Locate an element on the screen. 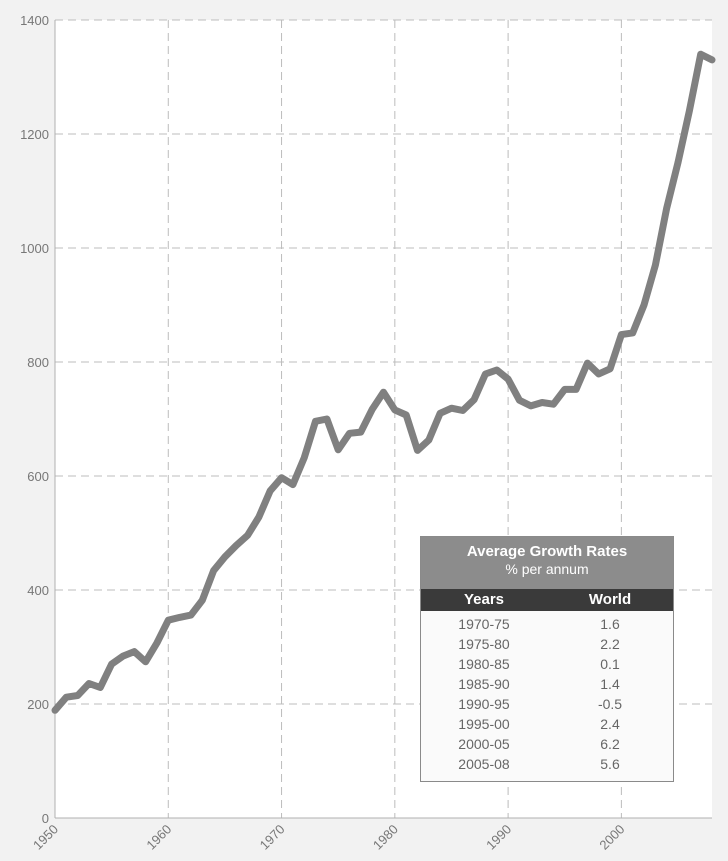  row-years: 2005-08 is located at coordinates (484, 764).